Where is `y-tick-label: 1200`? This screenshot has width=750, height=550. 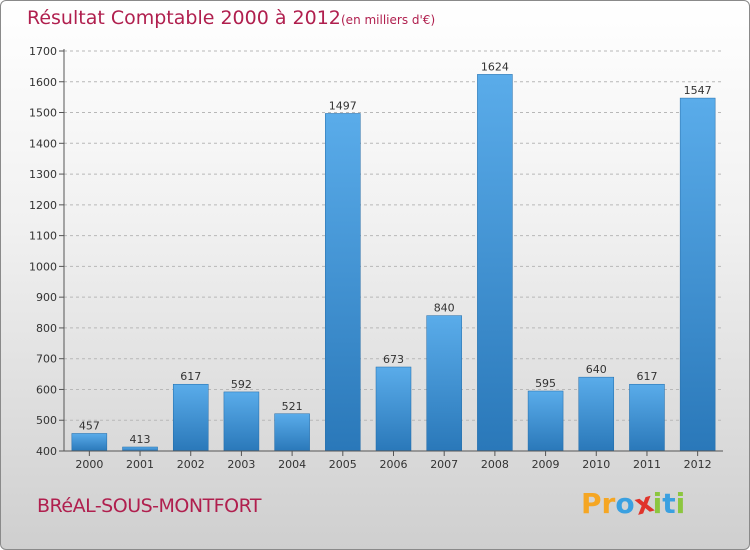
y-tick-label: 1200 is located at coordinates (43, 205).